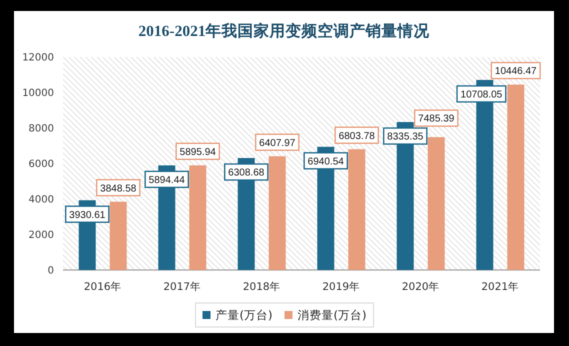 The width and height of the screenshot is (569, 346). Describe the element at coordinates (103, 287) in the screenshot. I see `x-tick: 2016年` at that location.